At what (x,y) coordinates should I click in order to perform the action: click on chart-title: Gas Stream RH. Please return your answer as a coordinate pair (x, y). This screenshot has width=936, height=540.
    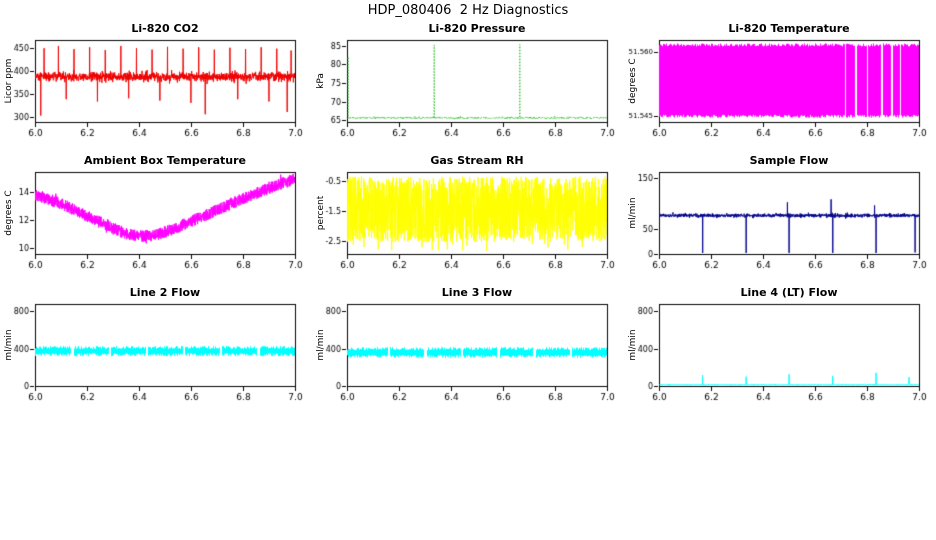
    Looking at the image, I should click on (477, 160).